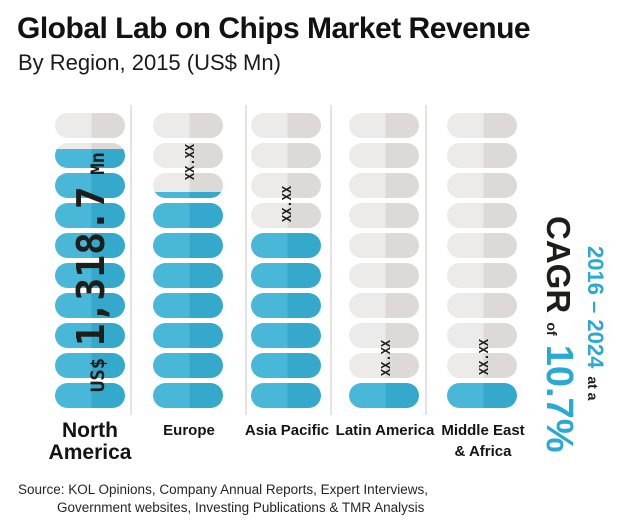 Image resolution: width=620 pixels, height=531 pixels. I want to click on region-label-line: America, so click(90, 452).